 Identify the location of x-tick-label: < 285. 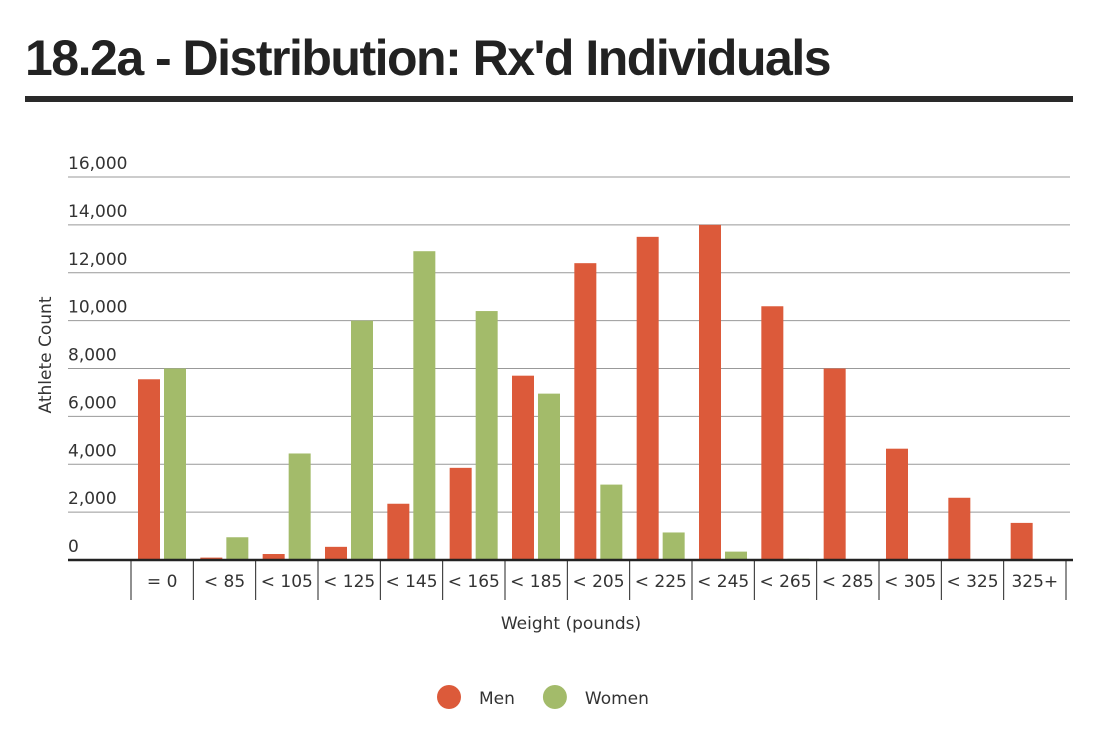
(848, 582).